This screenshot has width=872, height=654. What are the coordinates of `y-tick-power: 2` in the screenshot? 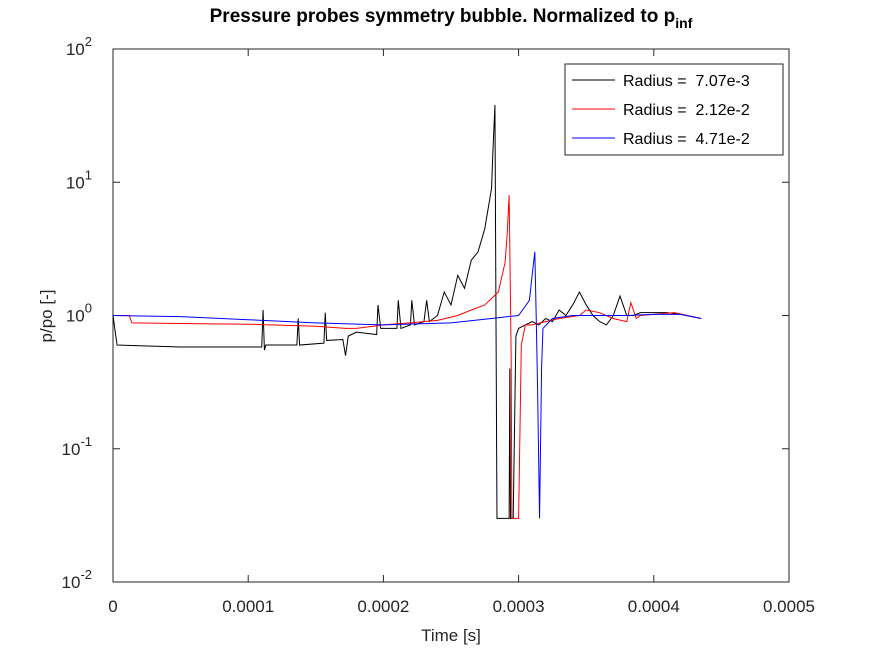 It's located at (88, 41).